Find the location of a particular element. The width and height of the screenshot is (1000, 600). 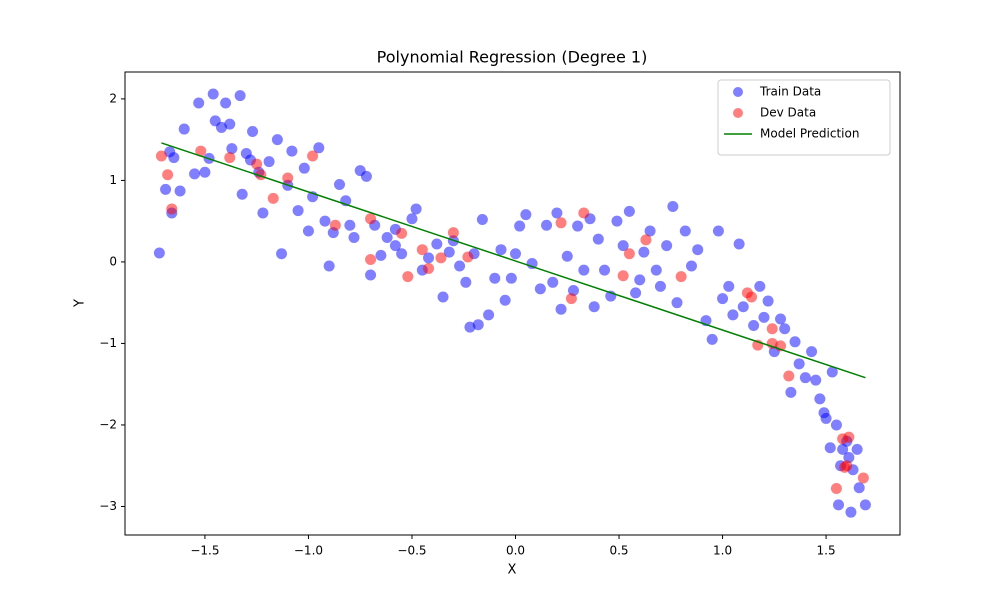

y-tick-label: 1 is located at coordinates (113, 180).